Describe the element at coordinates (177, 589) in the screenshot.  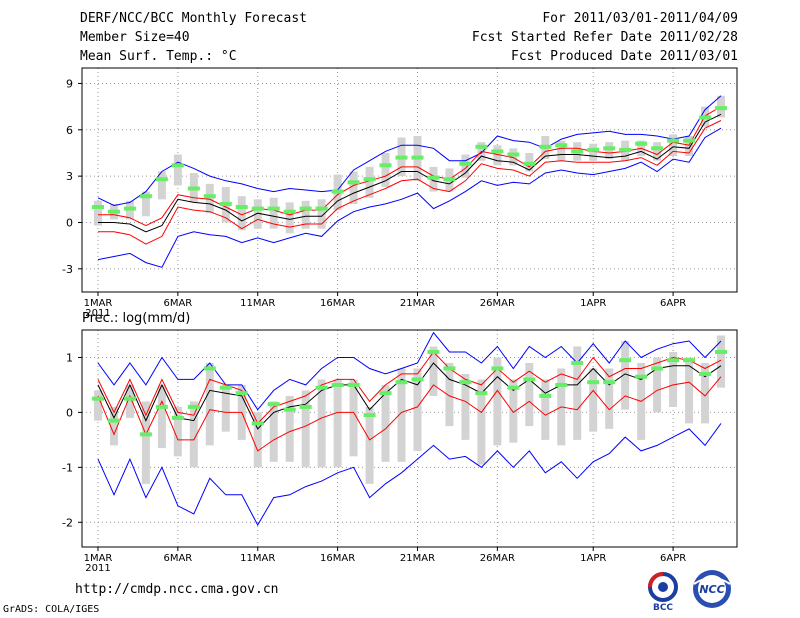
I see `source-url: http://cmdp.ncc.cma.gov.cn` at that location.